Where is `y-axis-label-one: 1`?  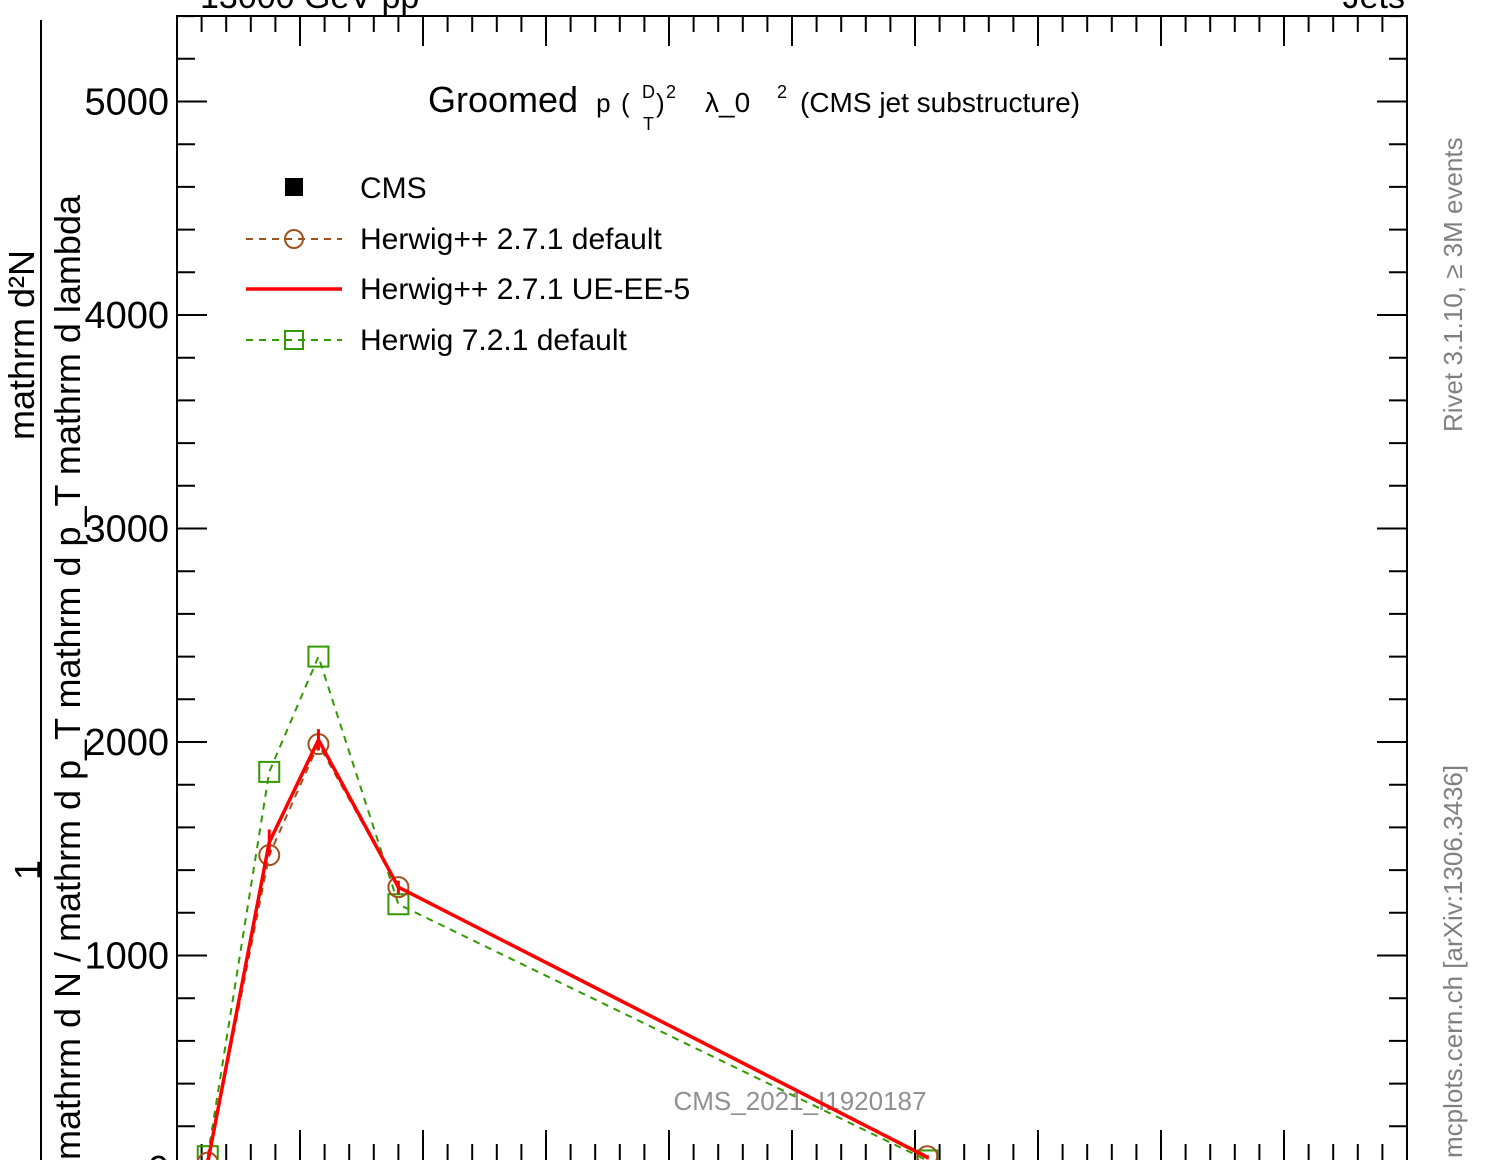 y-axis-label-one: 1 is located at coordinates (27, 870).